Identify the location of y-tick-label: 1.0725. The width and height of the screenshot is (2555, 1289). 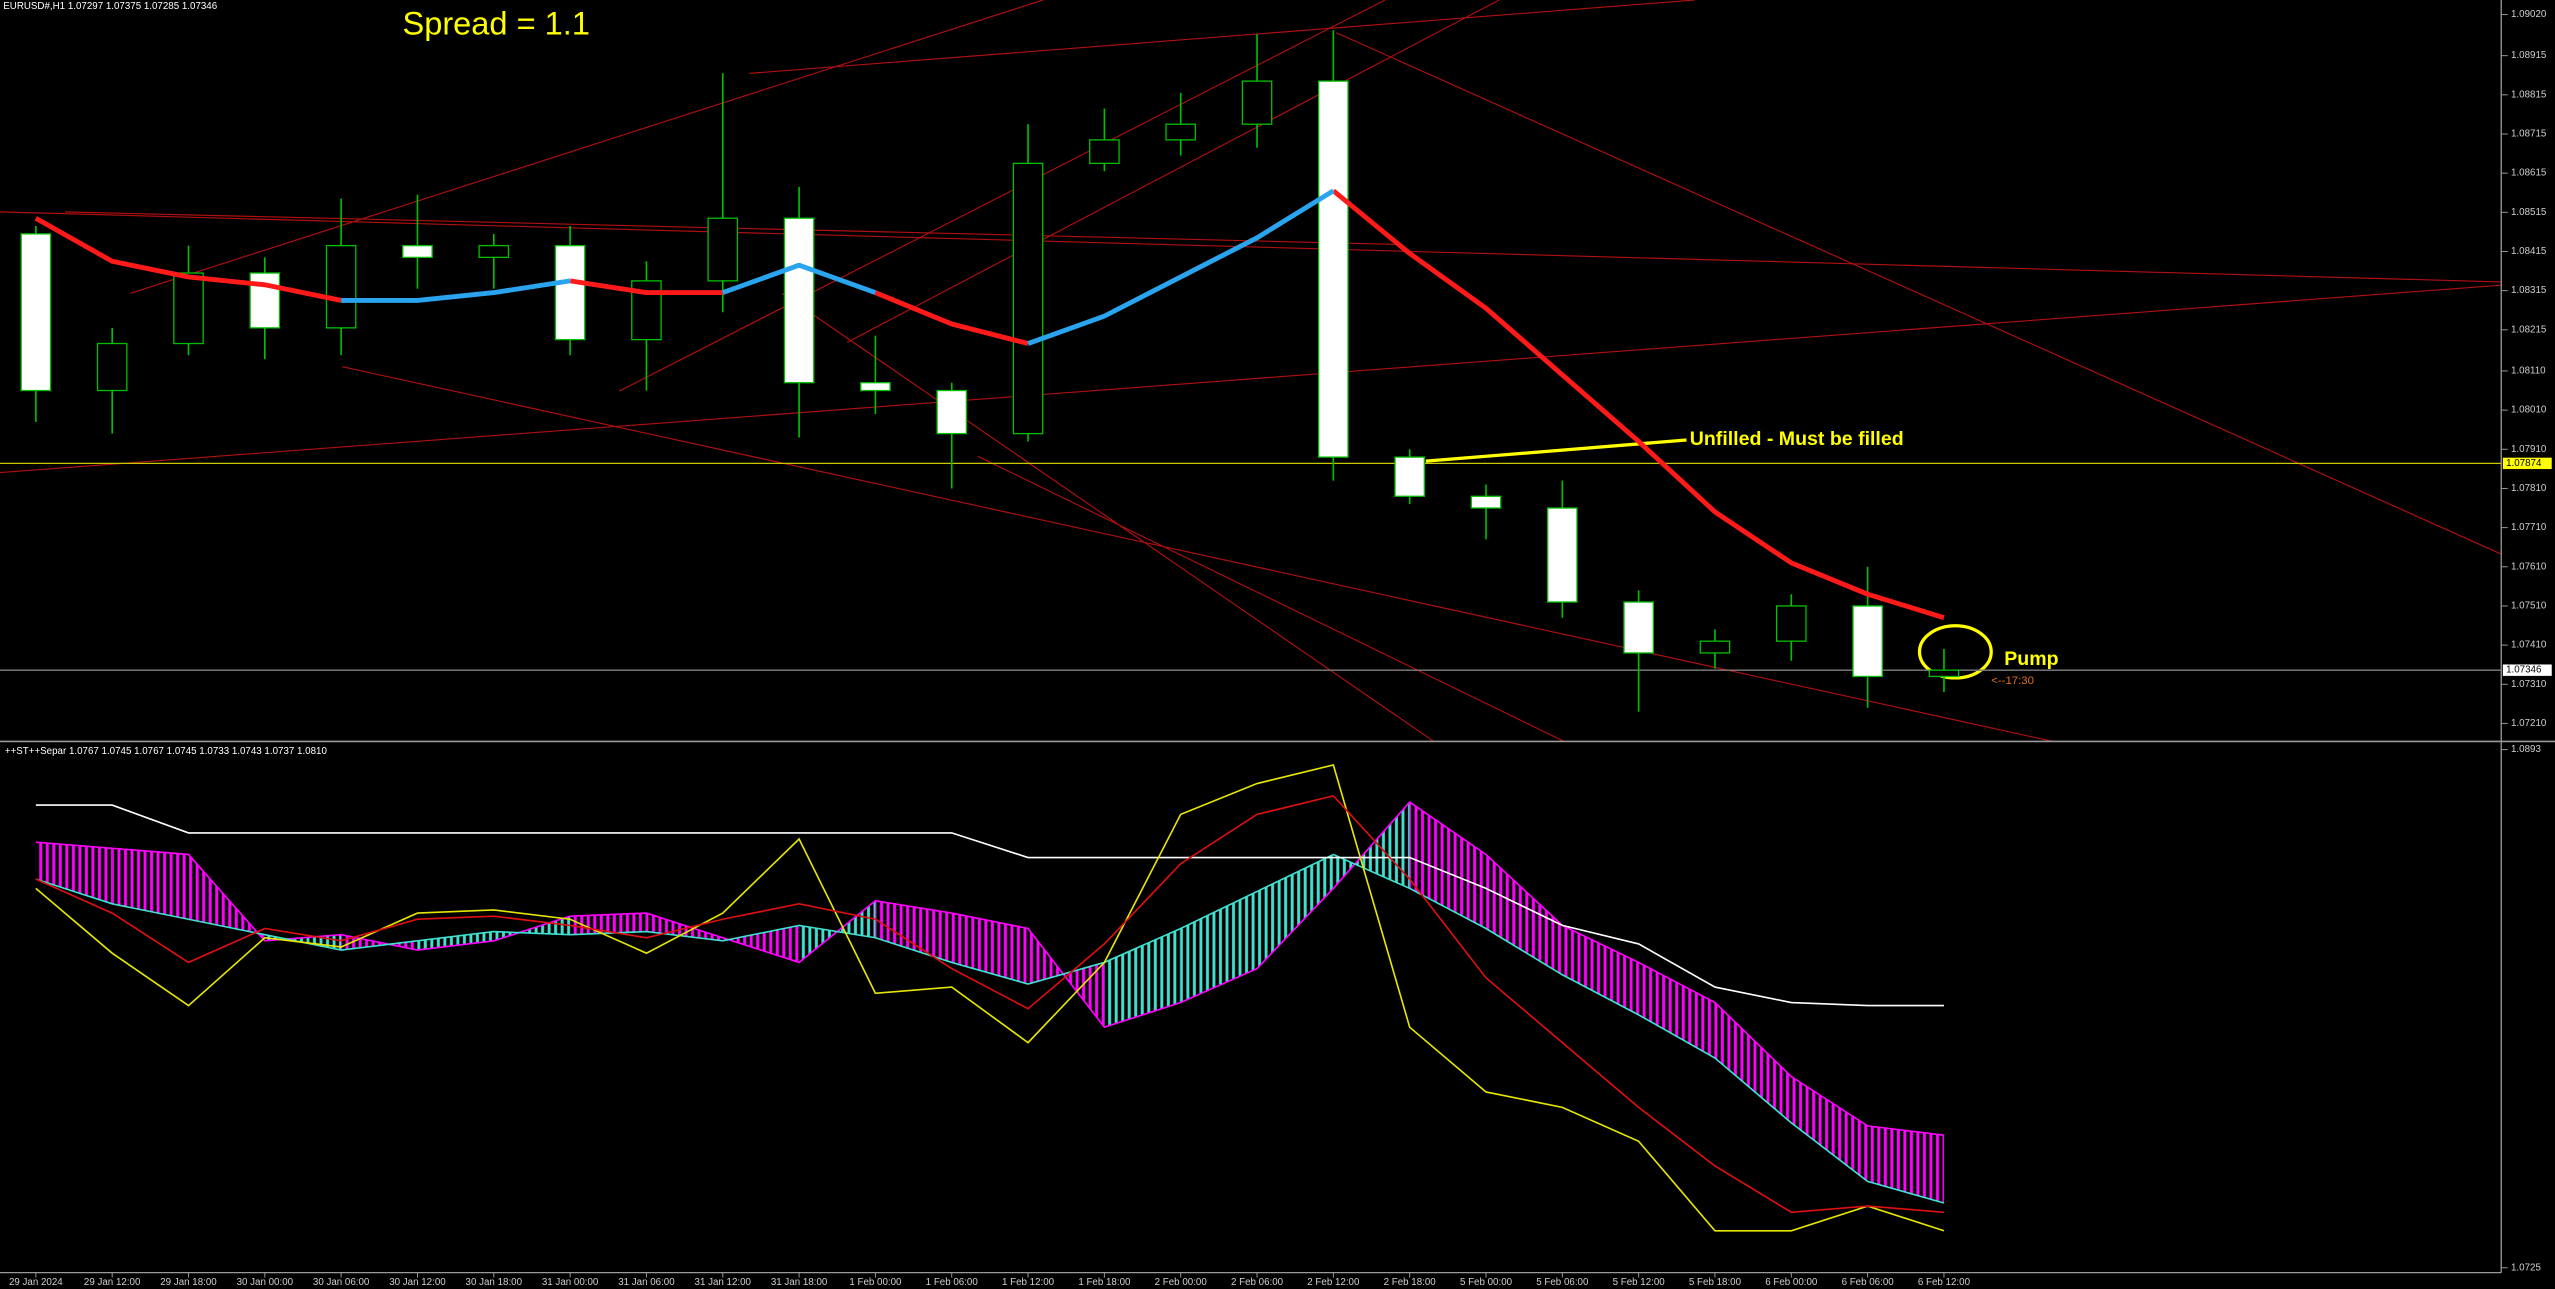
(2526, 1267).